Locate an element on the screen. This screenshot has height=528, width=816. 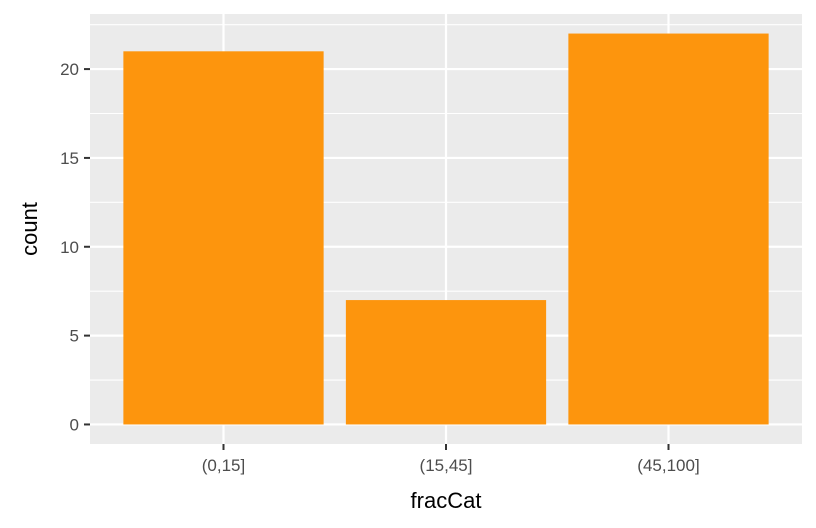
x-tick-label: (0,15] is located at coordinates (223, 465).